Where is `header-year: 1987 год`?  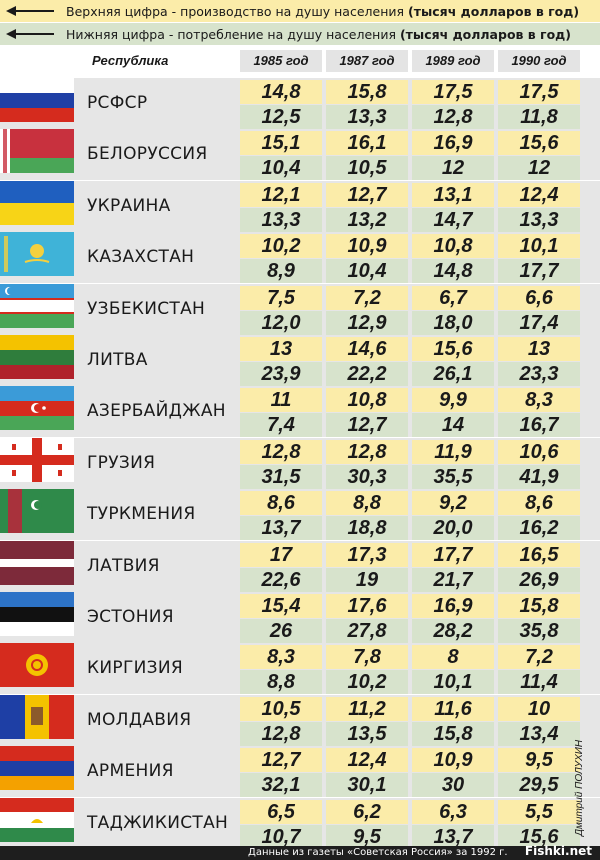 header-year: 1987 год is located at coordinates (367, 61).